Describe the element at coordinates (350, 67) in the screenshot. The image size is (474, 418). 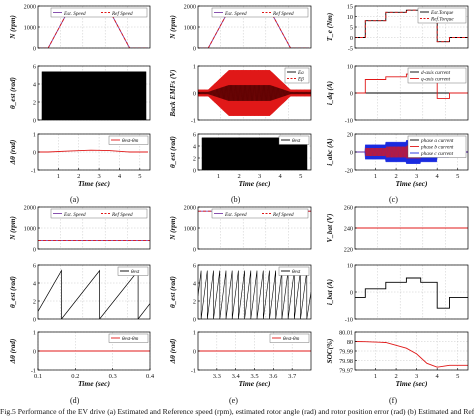
I see `y-tick-label: 10` at that location.